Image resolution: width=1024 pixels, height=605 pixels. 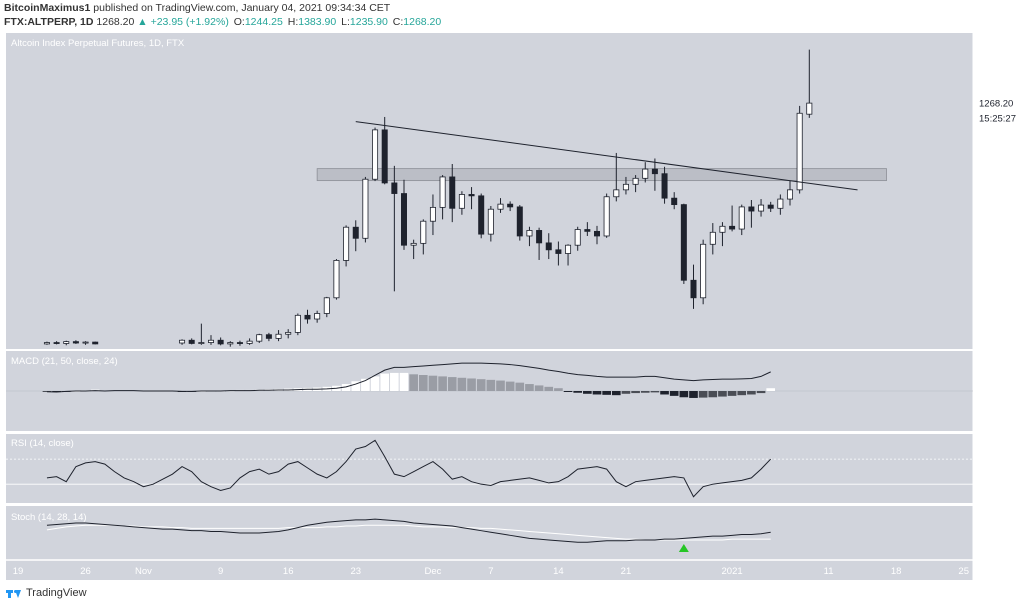 What do you see at coordinates (398, 22) in the screenshot?
I see `close-label: C:` at bounding box center [398, 22].